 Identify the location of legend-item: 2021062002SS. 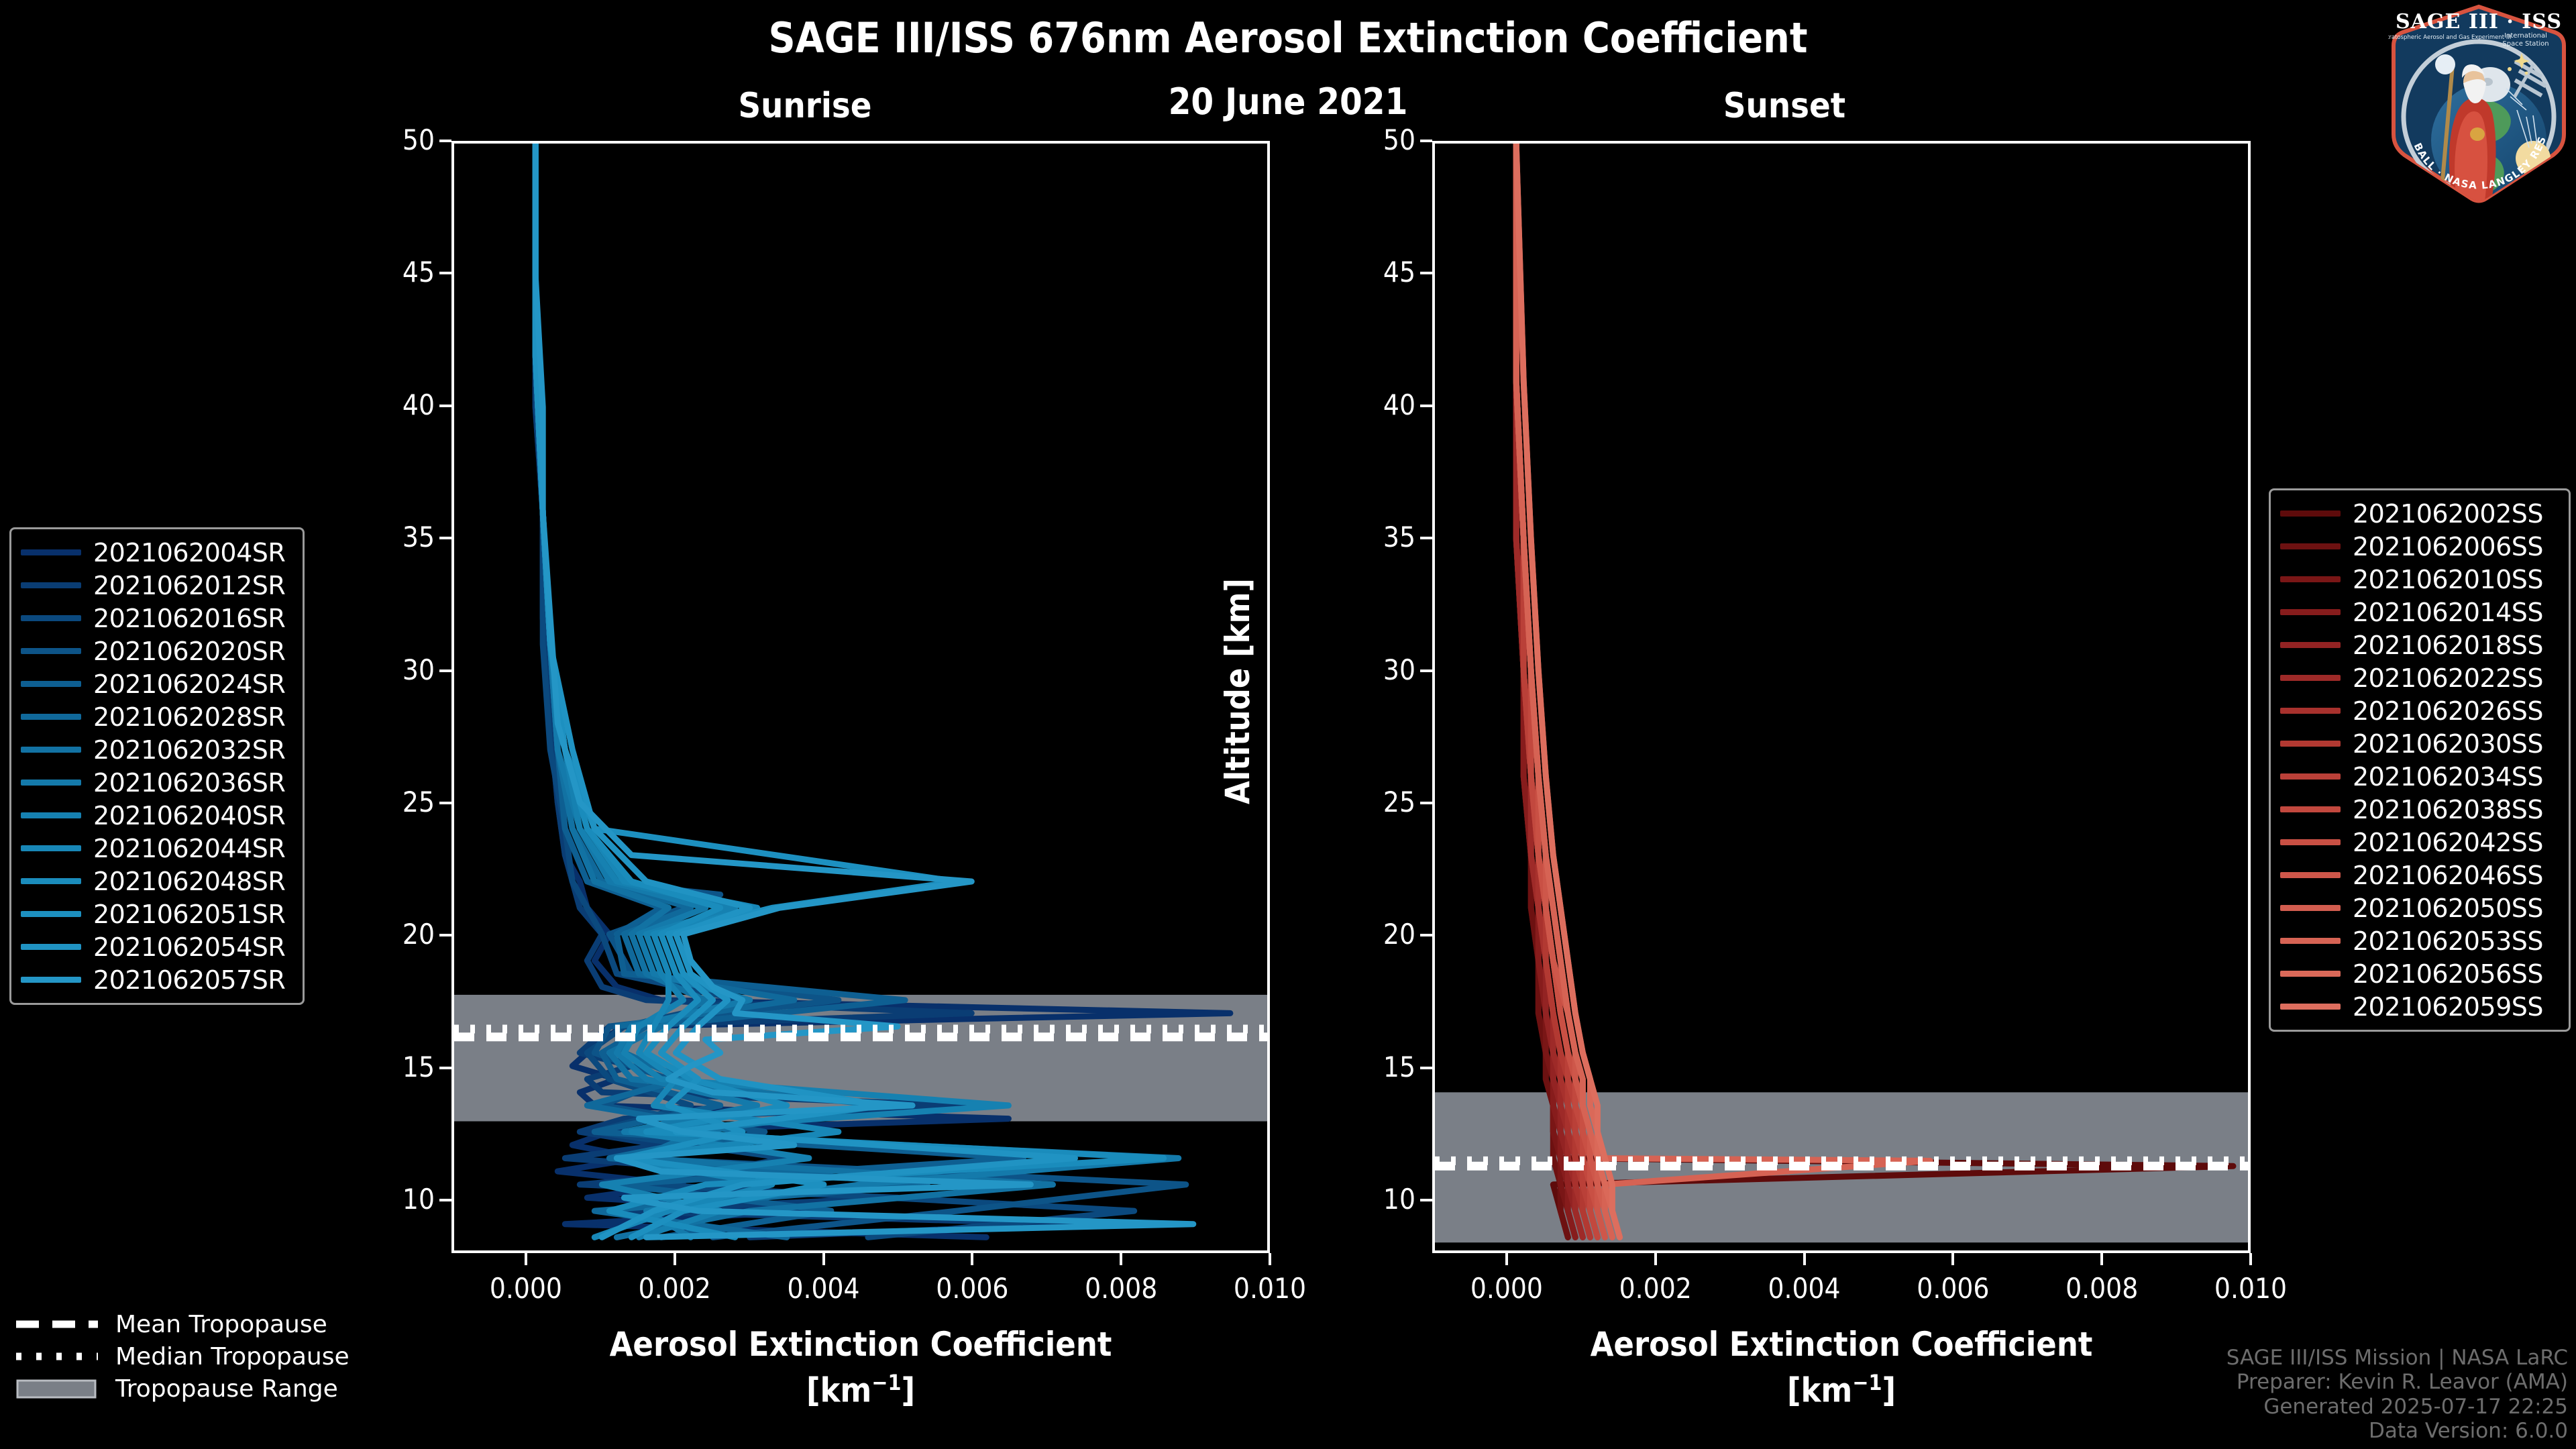
(2419, 513).